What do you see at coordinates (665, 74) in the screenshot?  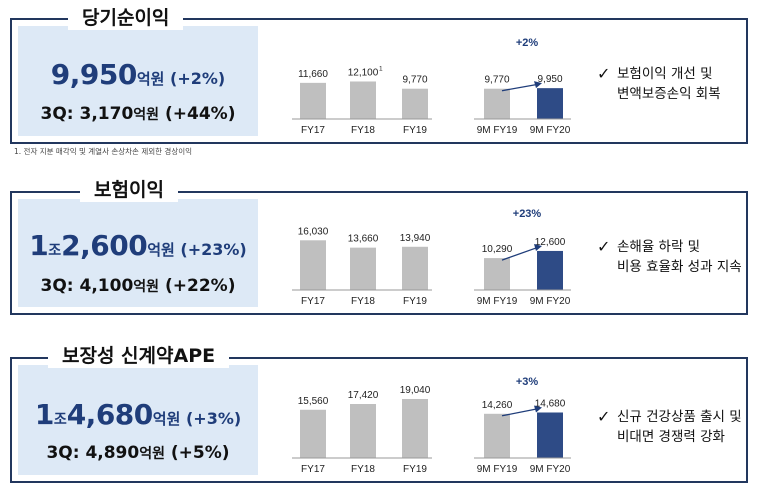 I see `bullet-line: 보험이익 개선 및` at bounding box center [665, 74].